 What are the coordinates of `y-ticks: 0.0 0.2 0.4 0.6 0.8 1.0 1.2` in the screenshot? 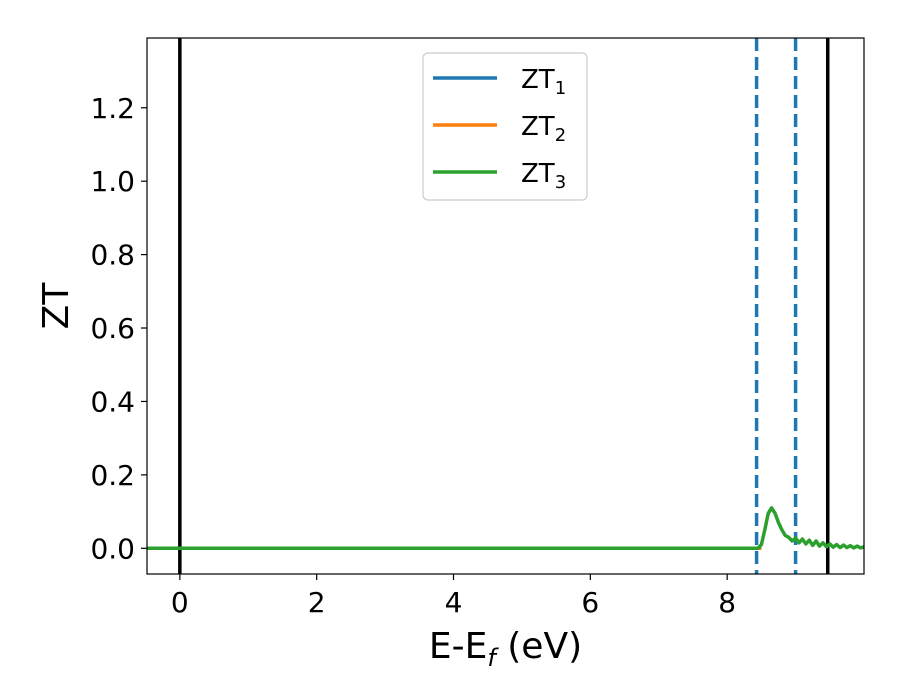 It's located at (118, 328).